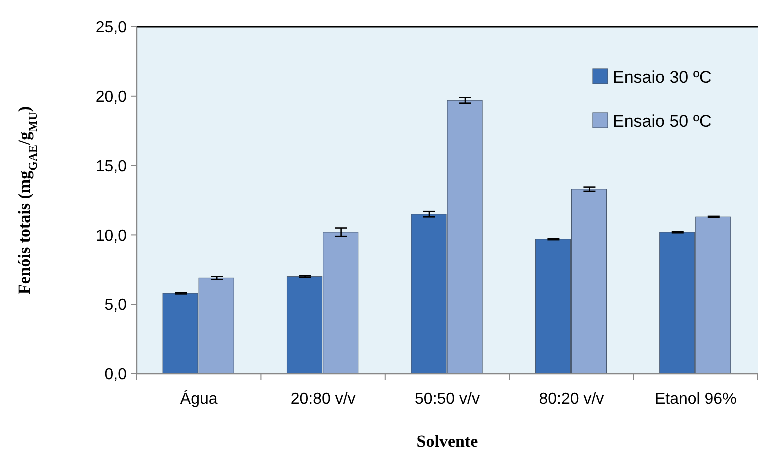  I want to click on y-tick-label: 10,0, so click(112, 236).